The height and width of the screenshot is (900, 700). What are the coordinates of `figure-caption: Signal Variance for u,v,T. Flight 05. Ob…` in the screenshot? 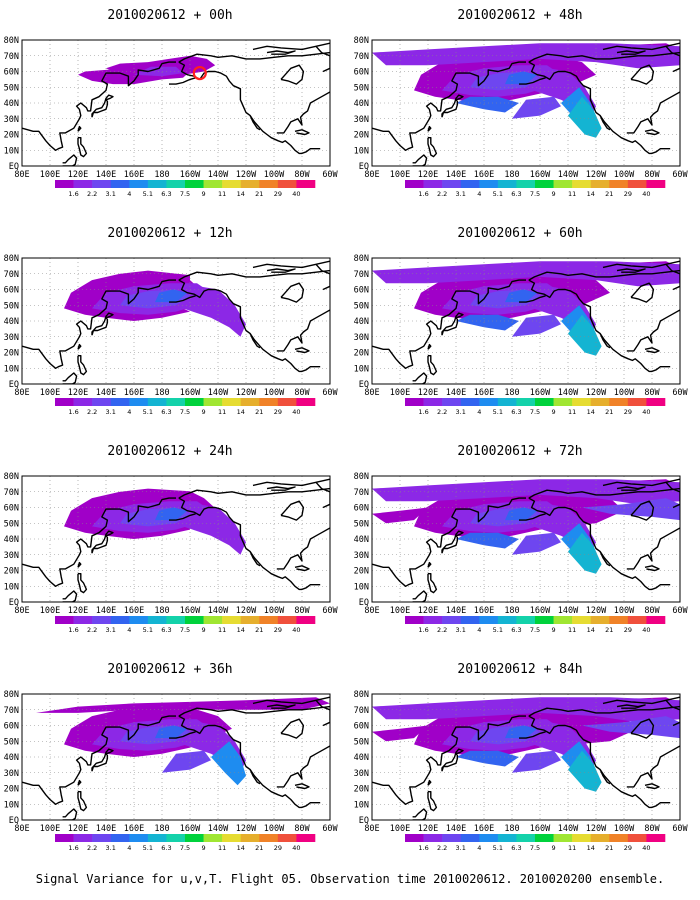 It's located at (350, 879).